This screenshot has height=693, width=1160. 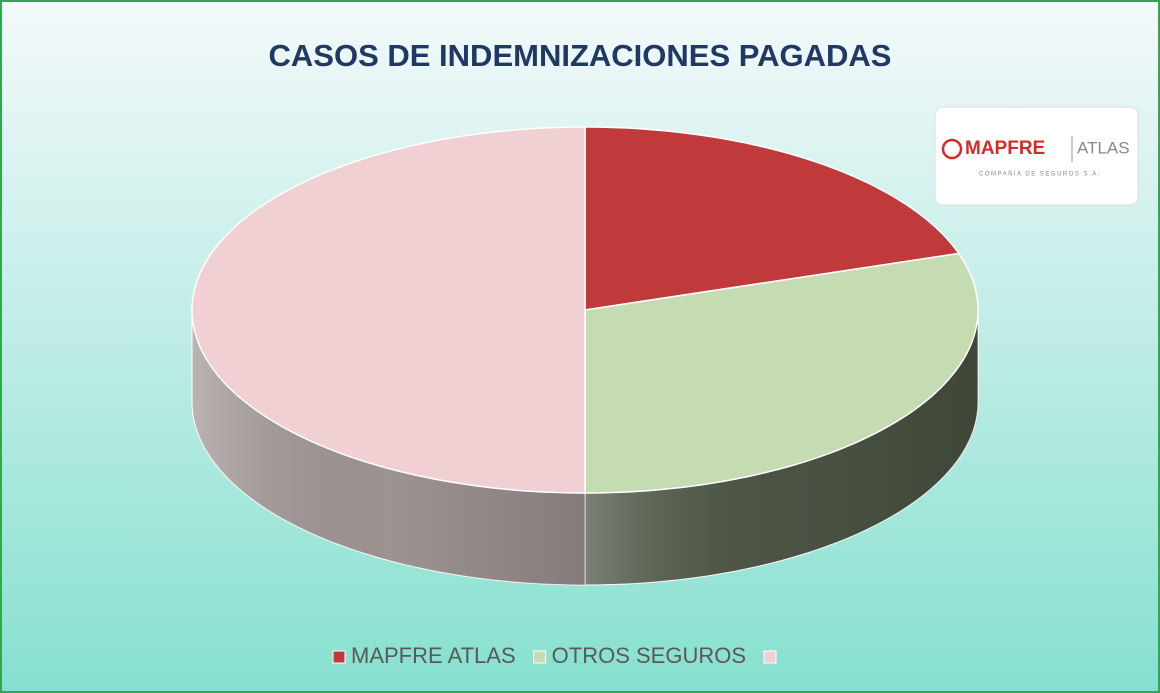 I want to click on logo: MAPFRE ATLAS COMPAÑÍA DE SEGUROS S.A., so click(x=1036, y=156).